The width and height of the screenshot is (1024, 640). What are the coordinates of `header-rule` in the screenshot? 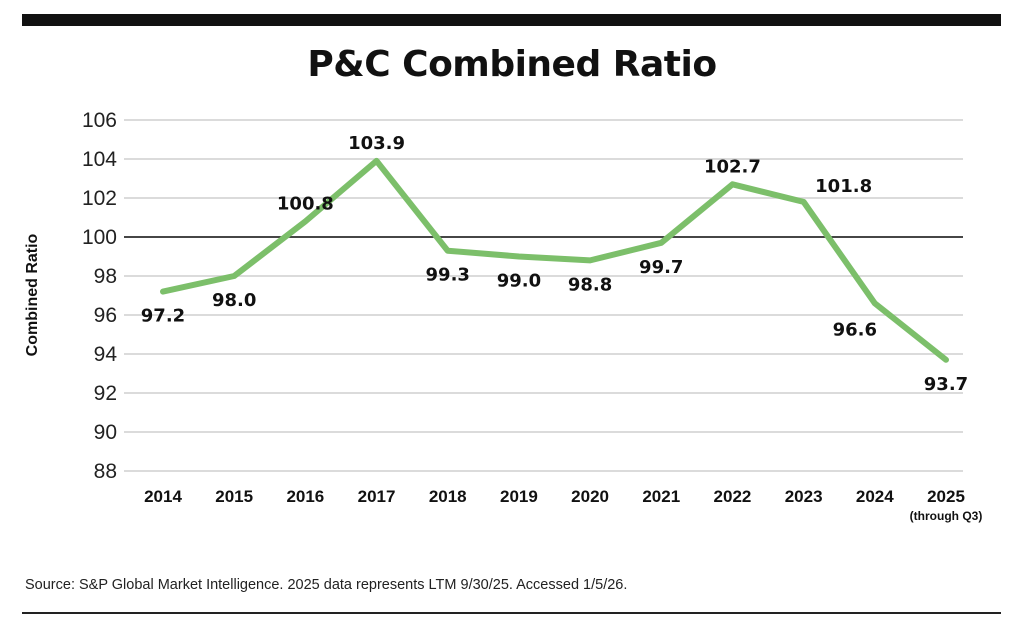 It's located at (511, 20).